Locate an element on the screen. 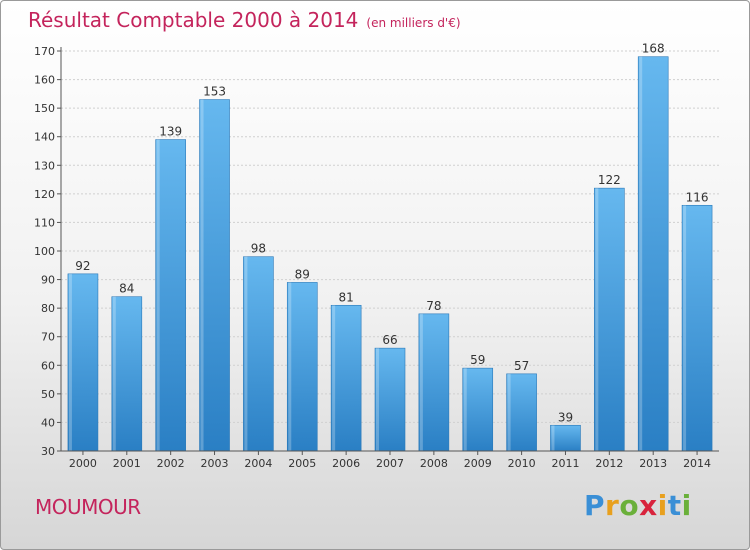  bar-value-label: 122 is located at coordinates (609, 180).